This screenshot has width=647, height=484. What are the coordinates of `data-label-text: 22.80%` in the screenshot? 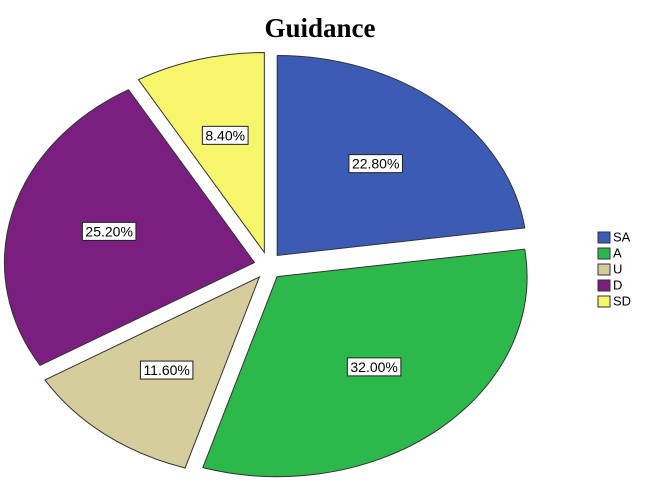 It's located at (375, 164).